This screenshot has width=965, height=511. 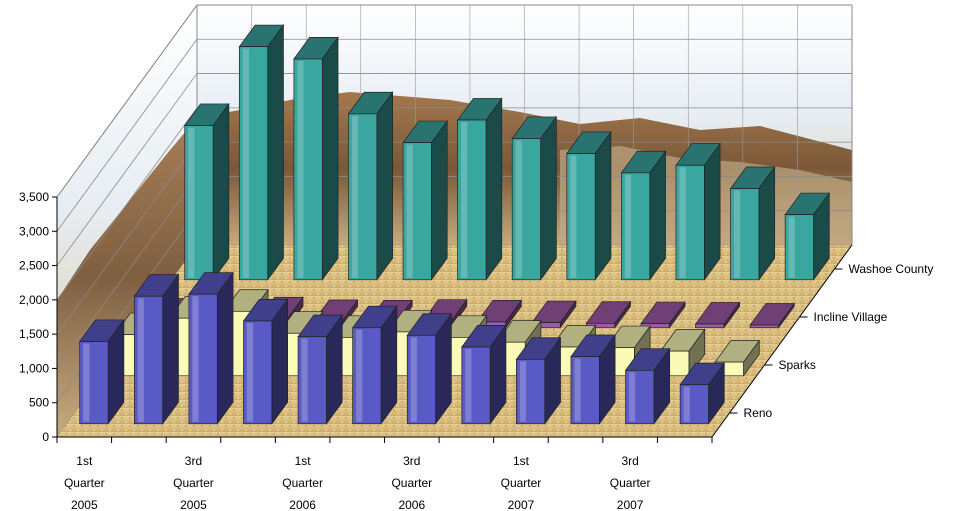 What do you see at coordinates (34, 266) in the screenshot?
I see `y-tick-label: 2,500` at bounding box center [34, 266].